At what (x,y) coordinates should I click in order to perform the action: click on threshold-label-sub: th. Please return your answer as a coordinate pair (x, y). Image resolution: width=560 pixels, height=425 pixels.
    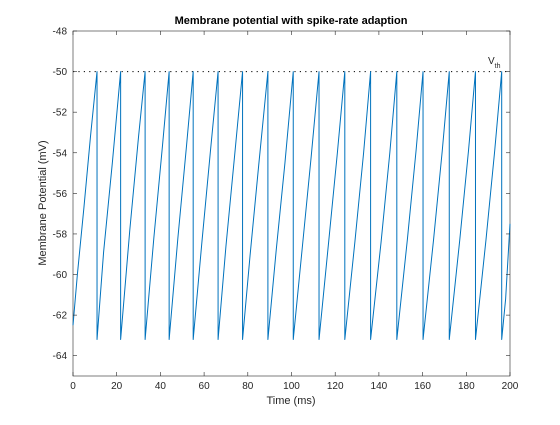
    Looking at the image, I should click on (498, 66).